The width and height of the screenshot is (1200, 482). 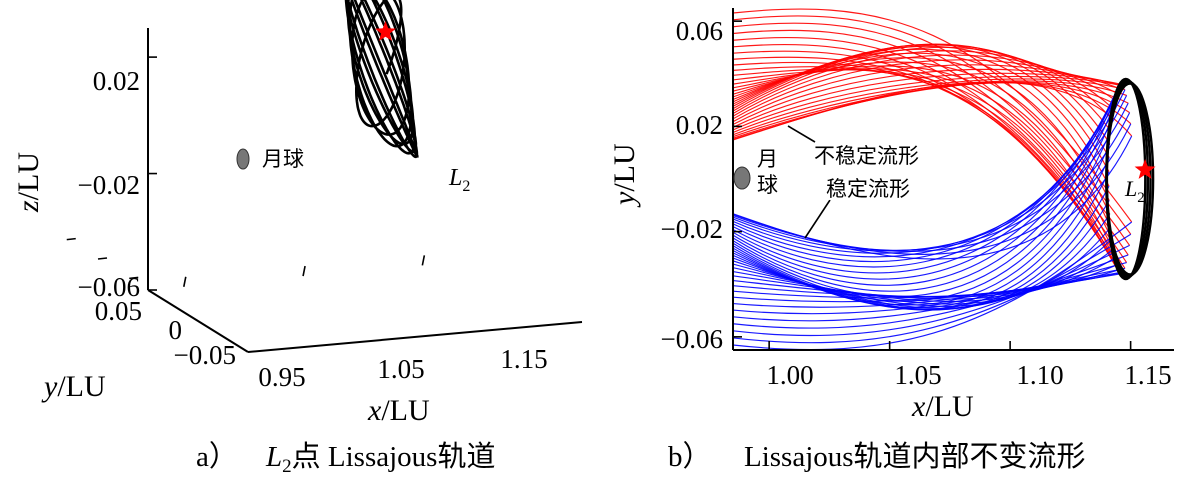 What do you see at coordinates (1134, 191) in the screenshot?
I see `panel-b-l2-label: L2` at bounding box center [1134, 191].